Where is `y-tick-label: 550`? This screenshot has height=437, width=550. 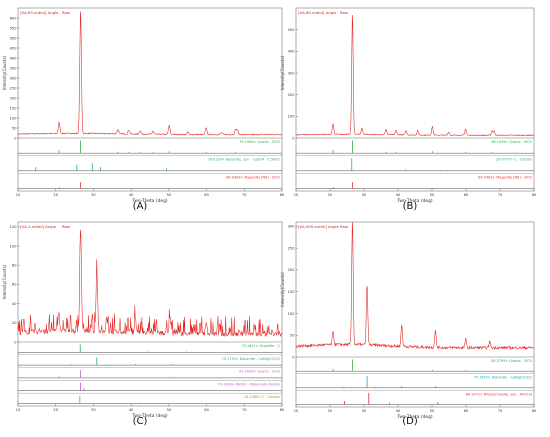
y-tick-label: 550 is located at coordinates (14, 28).